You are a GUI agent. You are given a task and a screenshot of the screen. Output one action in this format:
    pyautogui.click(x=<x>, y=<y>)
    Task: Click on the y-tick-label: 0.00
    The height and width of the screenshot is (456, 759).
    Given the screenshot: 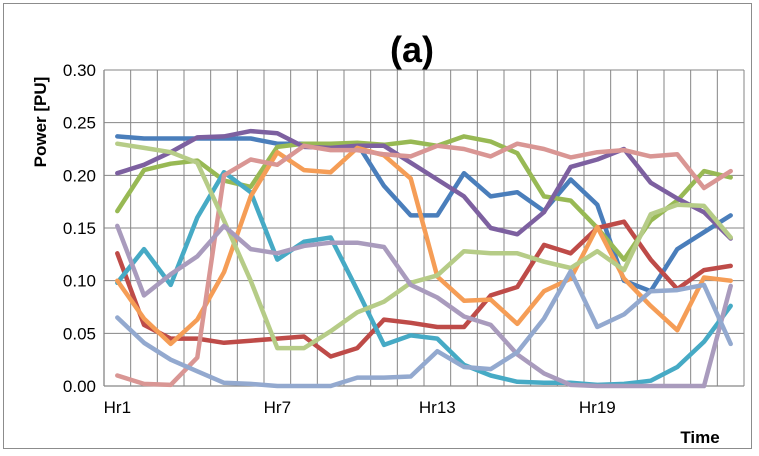 What is the action you would take?
    pyautogui.click(x=79, y=386)
    